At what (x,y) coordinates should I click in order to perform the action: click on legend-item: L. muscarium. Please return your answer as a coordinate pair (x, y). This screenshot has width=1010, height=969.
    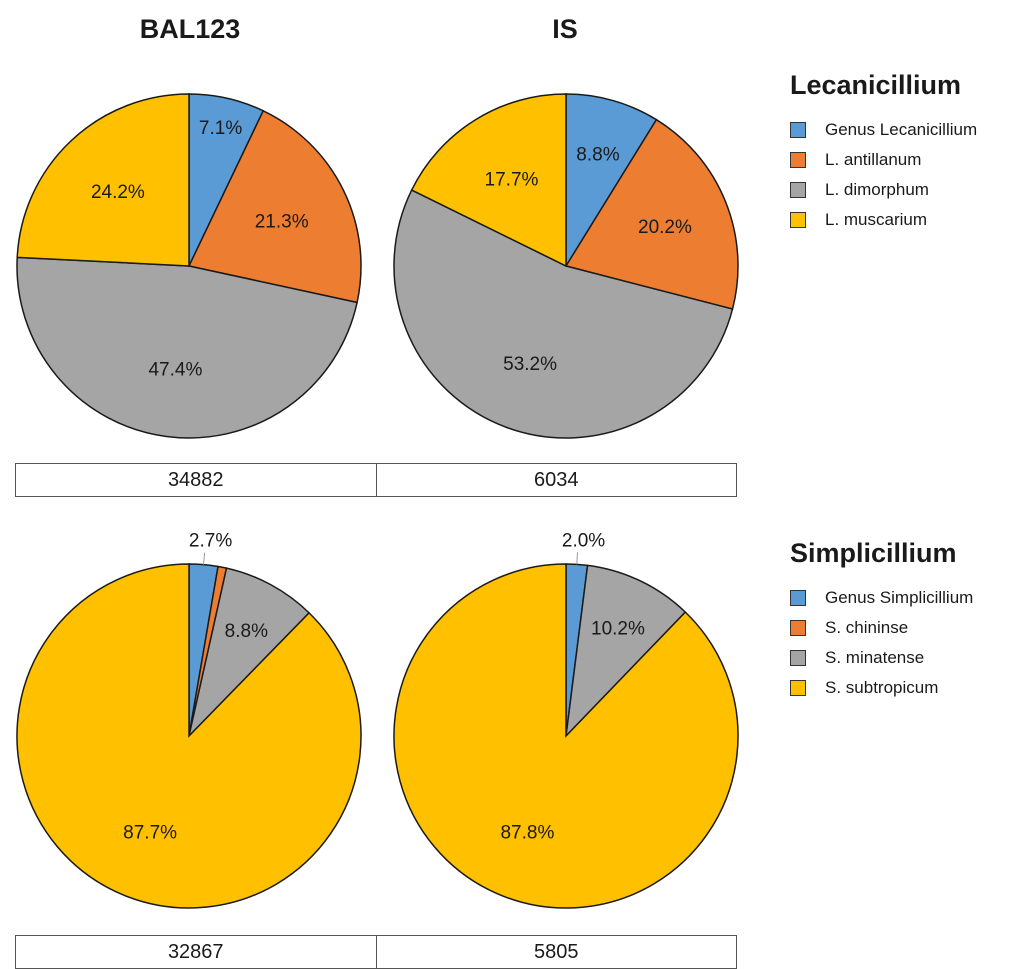
    Looking at the image, I should click on (883, 220).